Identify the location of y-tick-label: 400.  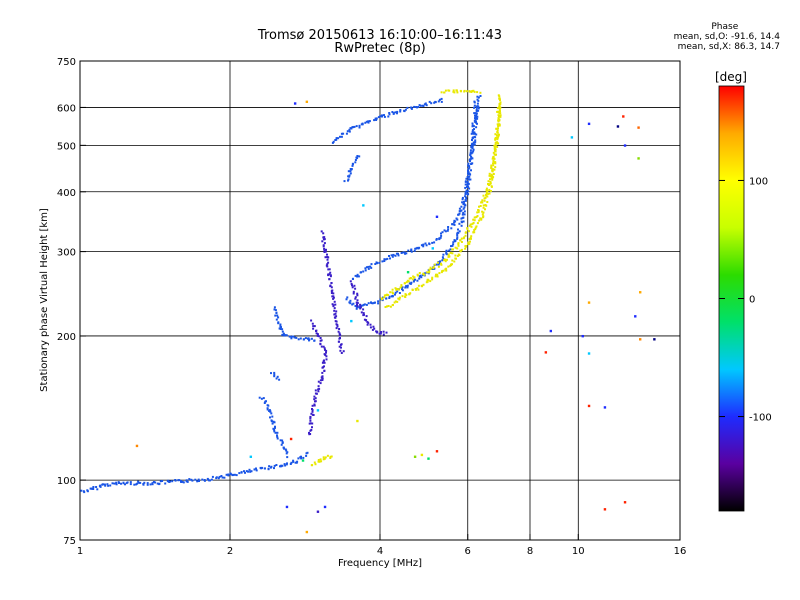
(66, 193).